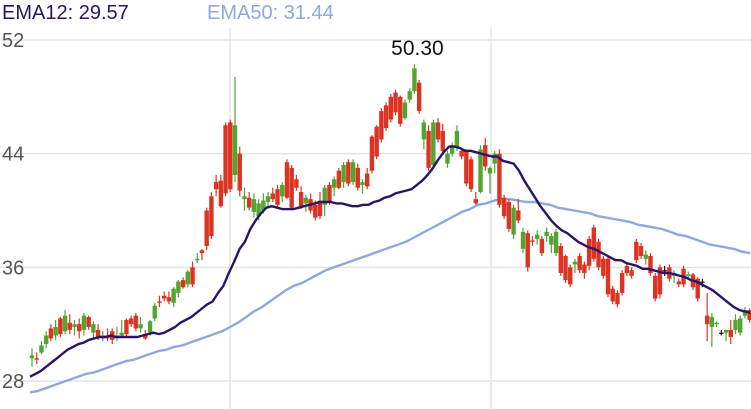 The width and height of the screenshot is (751, 409). Describe the element at coordinates (13, 155) in the screenshot. I see `y-tick-label-1: 44` at that location.